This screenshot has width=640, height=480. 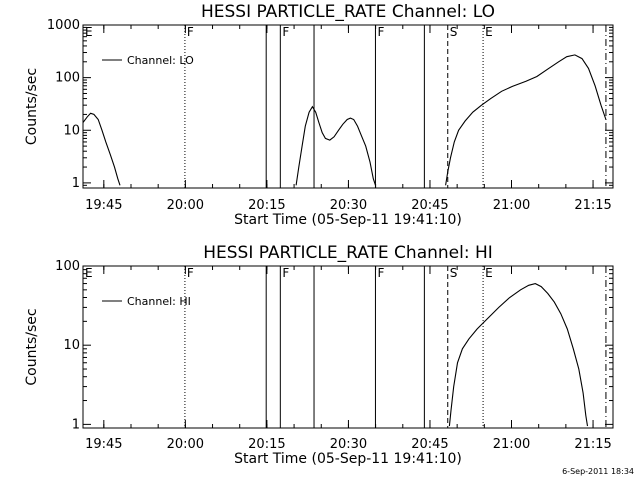 What do you see at coordinates (348, 12) in the screenshot?
I see `chart-title: HESSI PARTICLE_RATE Channel: LO` at bounding box center [348, 12].